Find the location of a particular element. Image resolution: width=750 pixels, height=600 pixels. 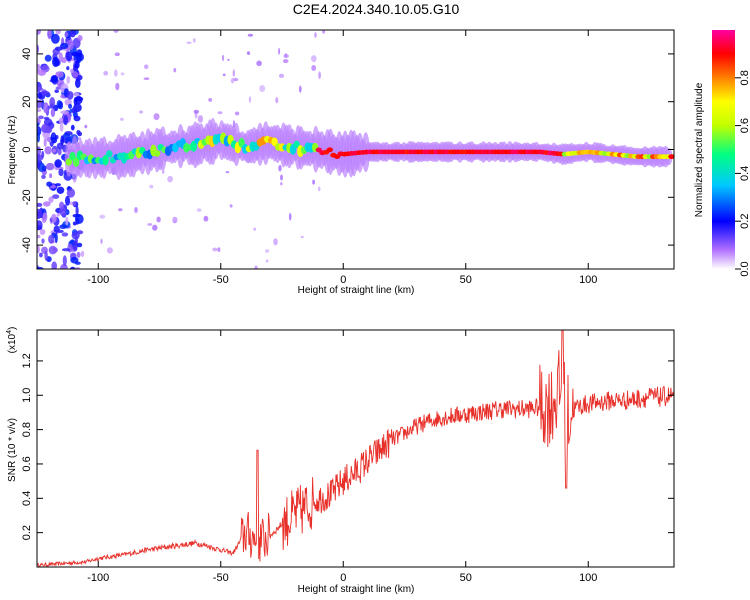

colorbar-label: Normalized spectral amplitude is located at coordinates (699, 149).